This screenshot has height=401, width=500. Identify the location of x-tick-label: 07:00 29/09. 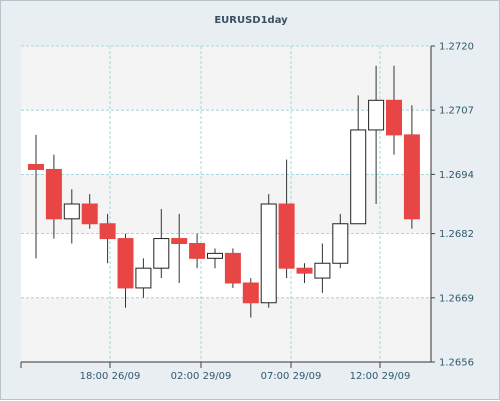
(291, 376).